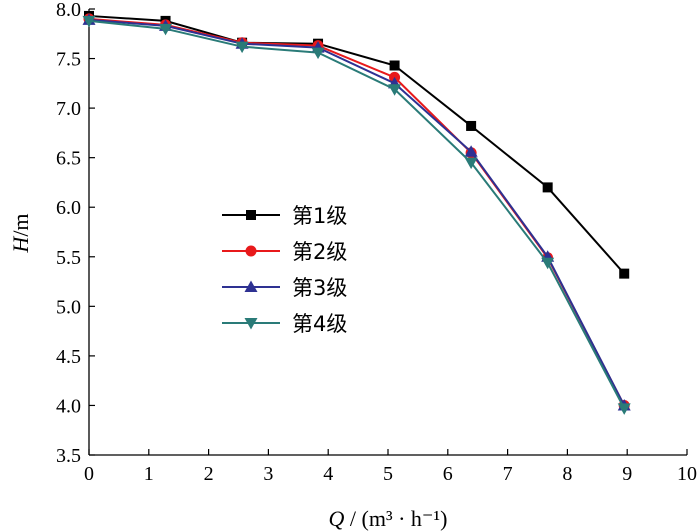 This screenshot has width=700, height=532. What do you see at coordinates (284, 288) in the screenshot?
I see `legend-item: 第3级` at bounding box center [284, 288].